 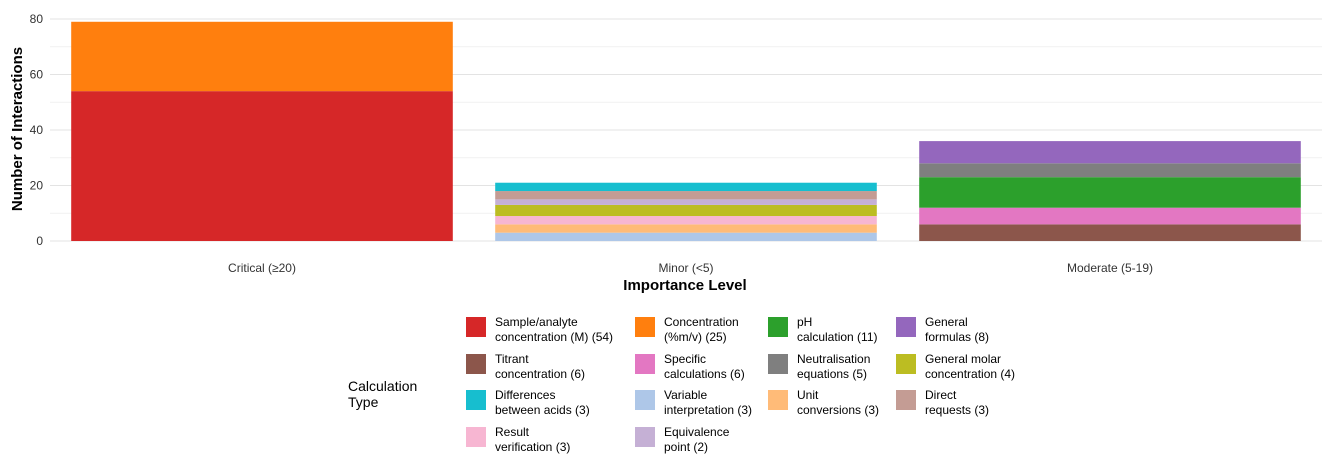 What do you see at coordinates (17, 129) in the screenshot?
I see `y-axis-label: Number of Interactions` at bounding box center [17, 129].